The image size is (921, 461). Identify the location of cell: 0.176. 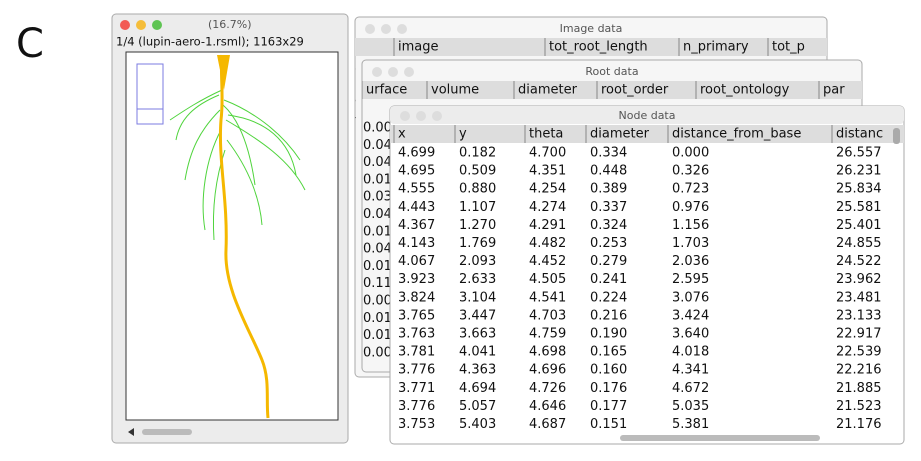
(608, 388).